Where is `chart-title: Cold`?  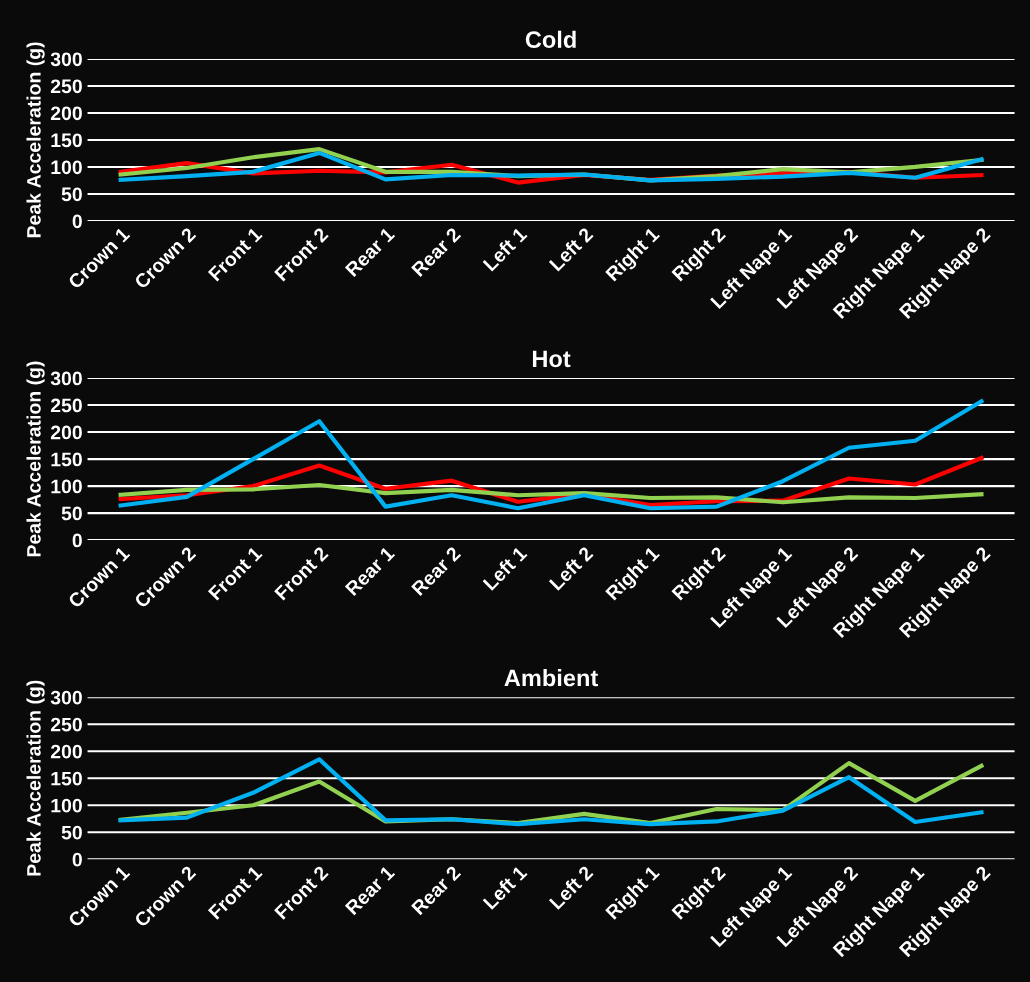 chart-title: Cold is located at coordinates (550, 39).